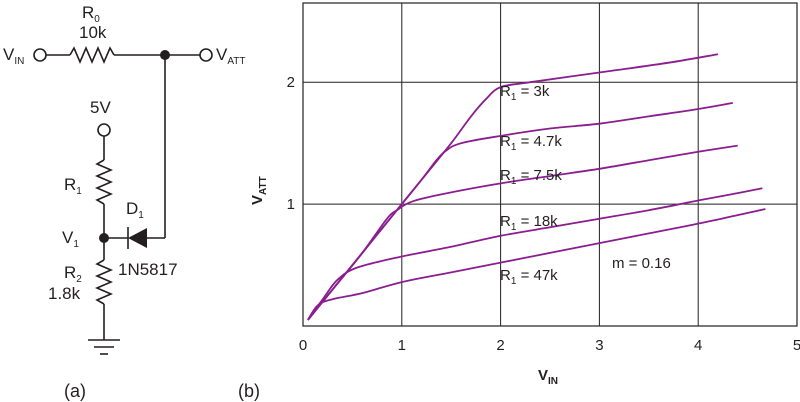 The width and height of the screenshot is (800, 402). What do you see at coordinates (303, 345) in the screenshot?
I see `x-tick-label: 0` at bounding box center [303, 345].